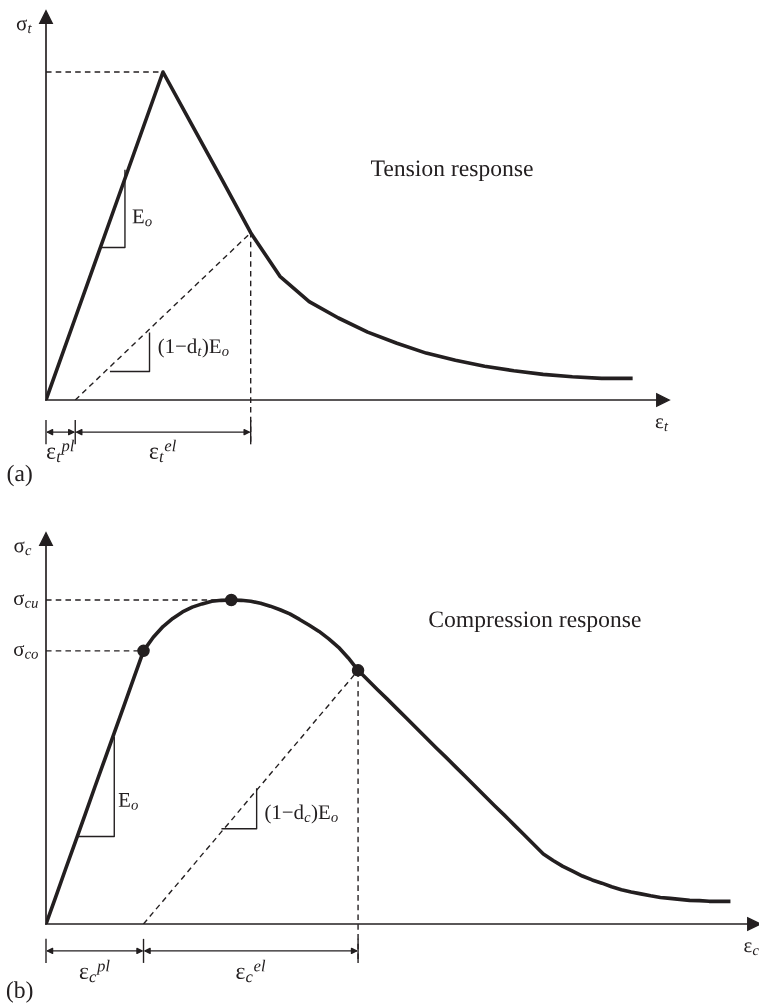 Image resolution: width=759 pixels, height=1005 pixels. What do you see at coordinates (193, 348) in the screenshot?
I see `annotation: (1−d$_{t}$)E$_{o}$` at bounding box center [193, 348].